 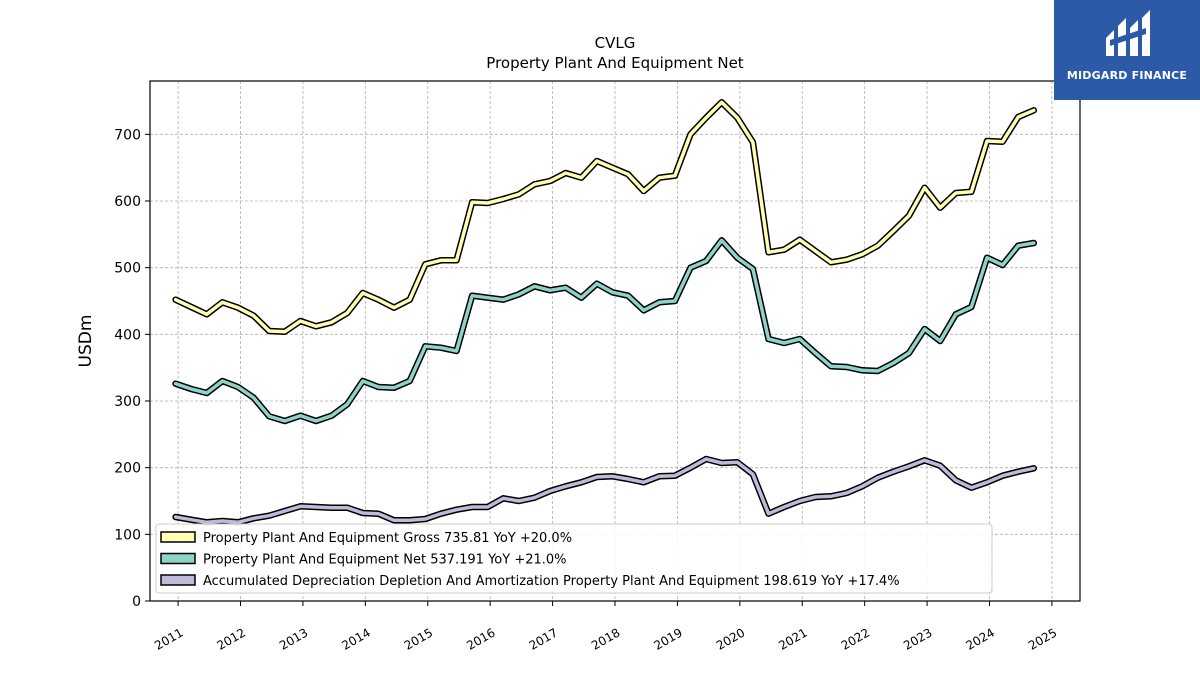 What do you see at coordinates (418, 638) in the screenshot?
I see `x-tick-label: 2015` at bounding box center [418, 638].